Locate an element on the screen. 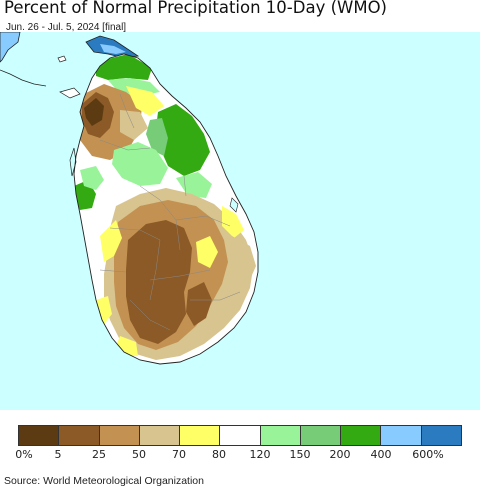  map-date-range: Jun. 26 - Jul. 5, 2024 [final] is located at coordinates (66, 27).